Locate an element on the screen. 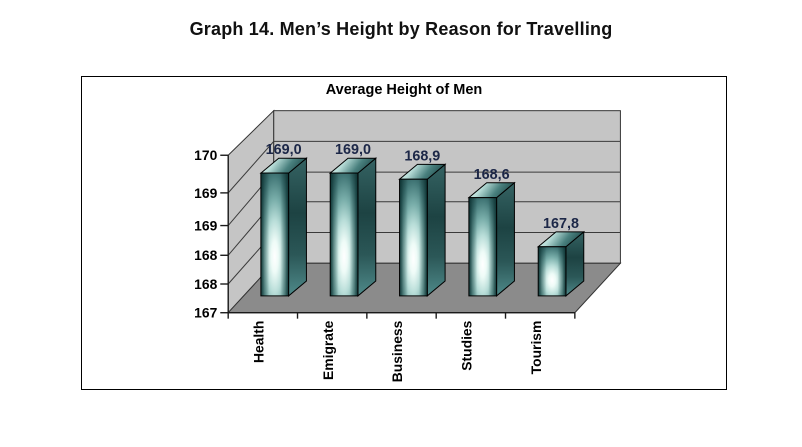  bar-health is located at coordinates (283, 227).